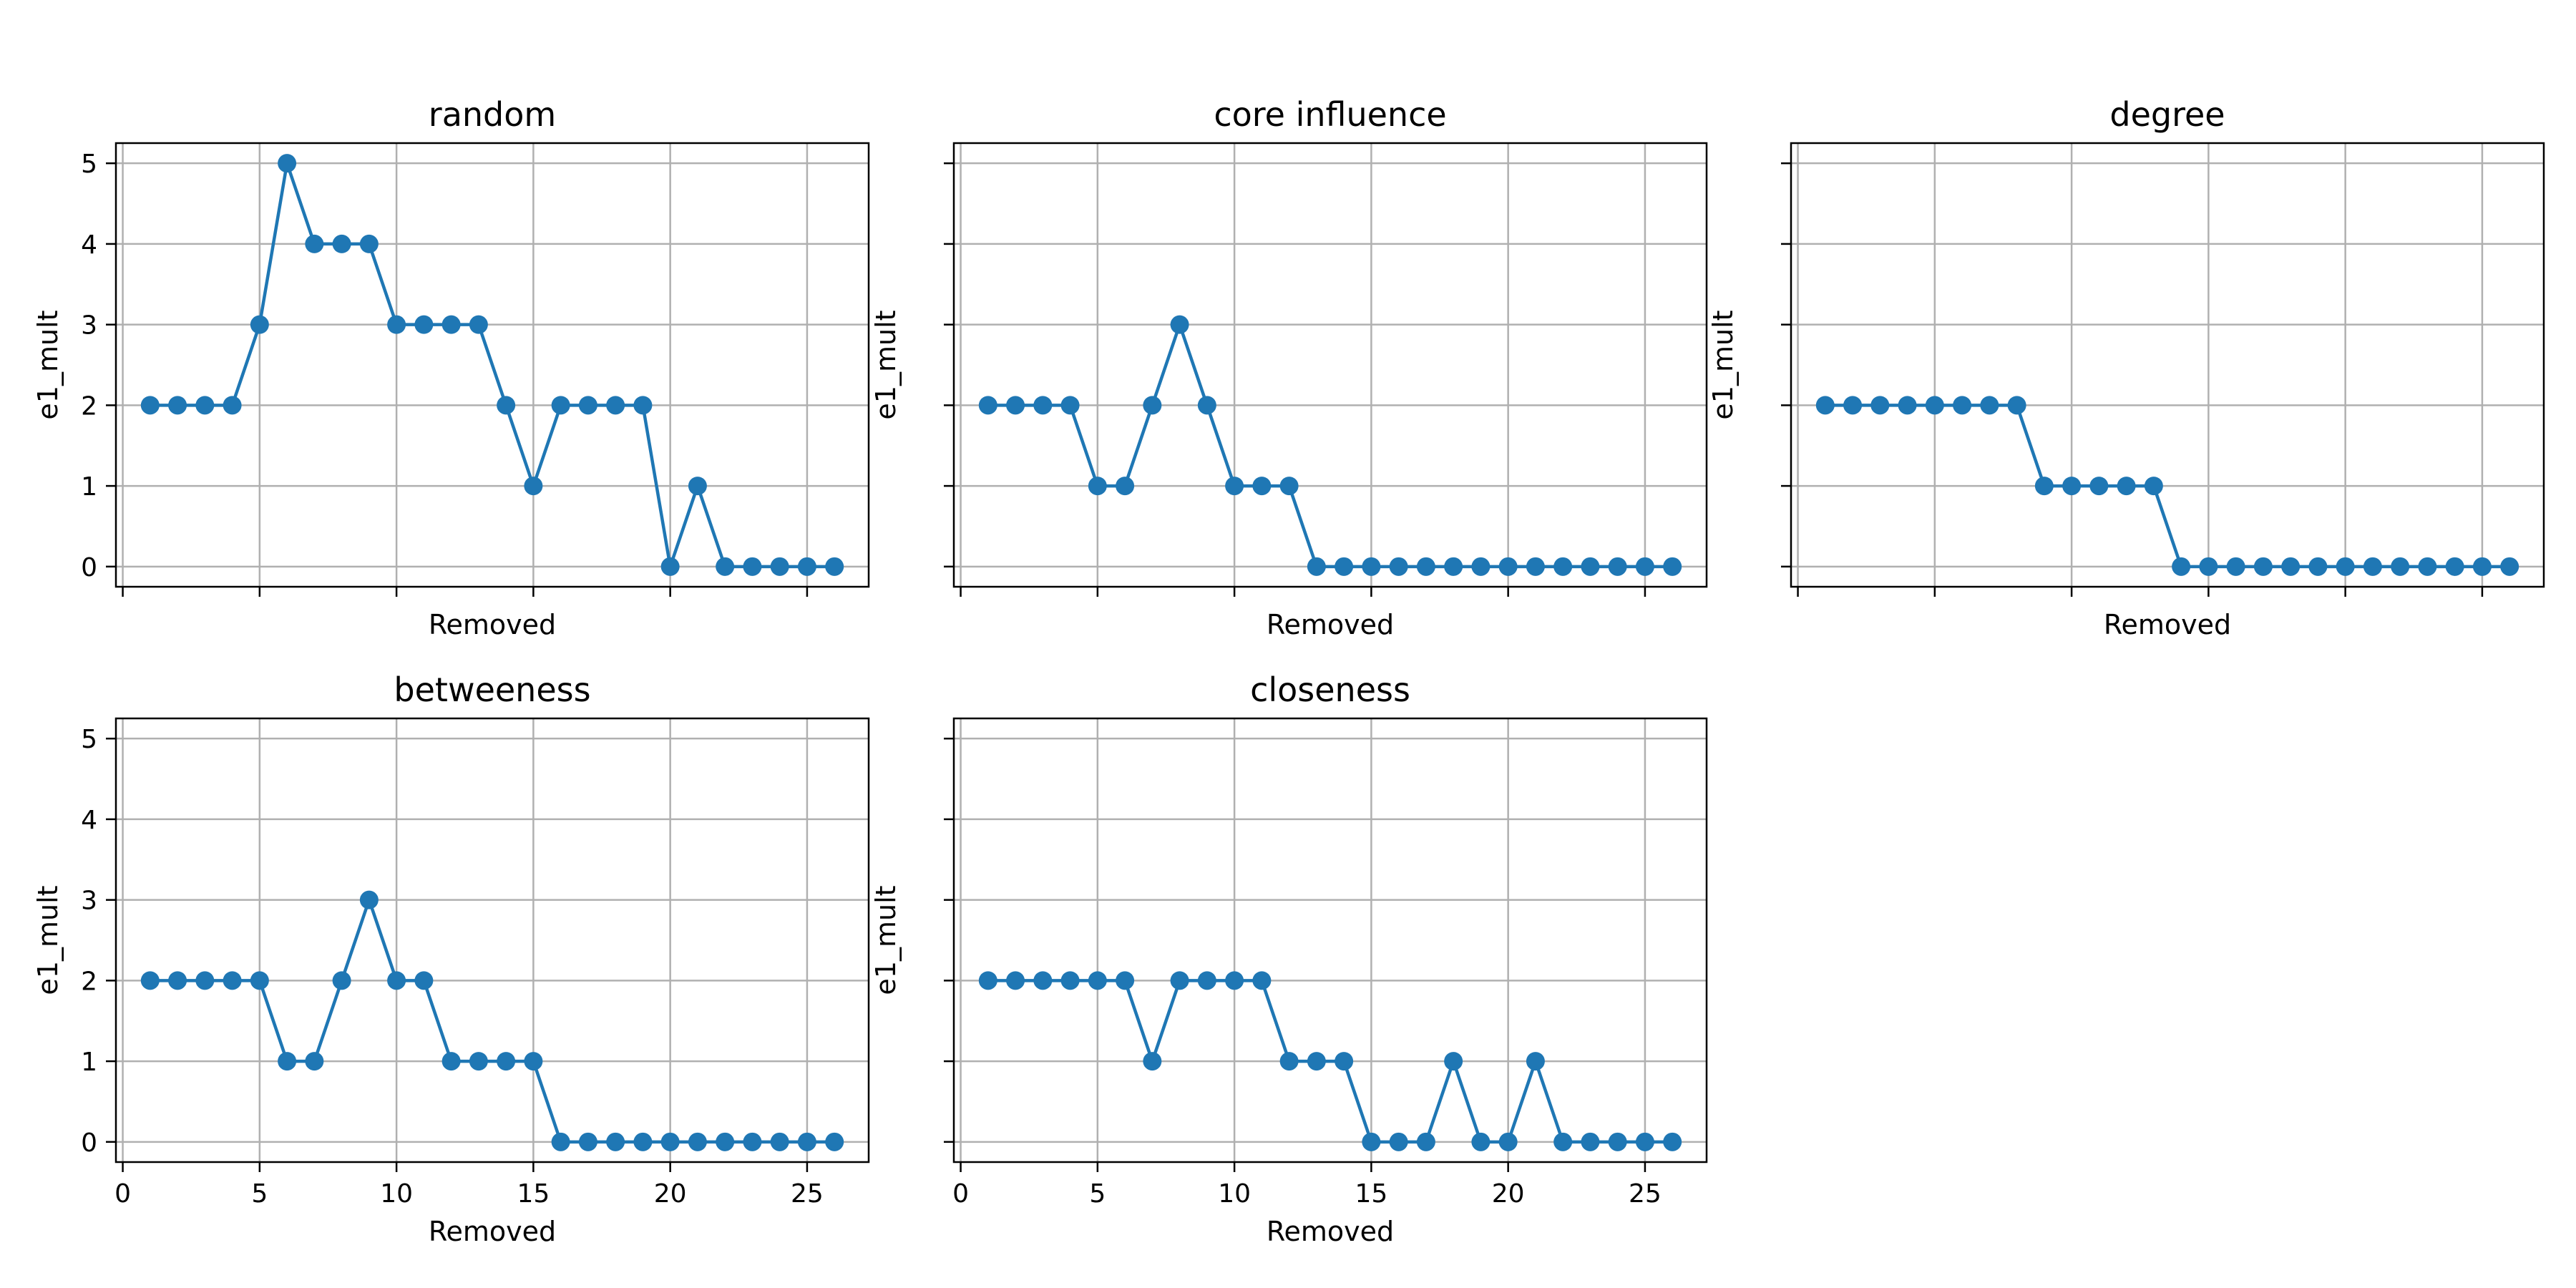  I want to click on y-tick-label: 4, so click(89, 245).